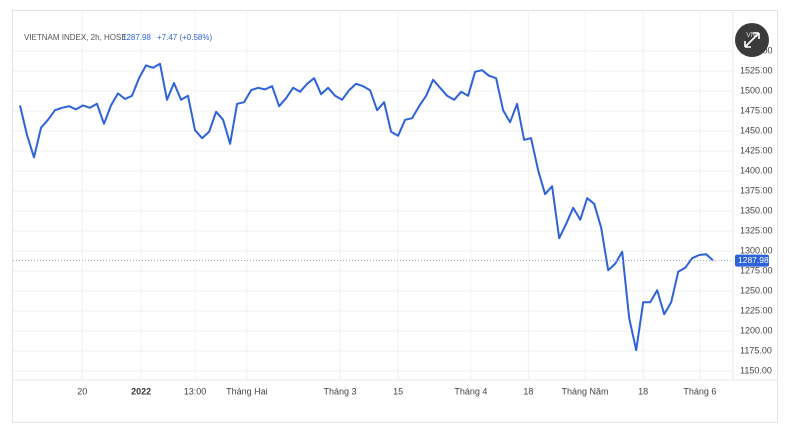 This screenshot has width=790, height=425. Describe the element at coordinates (756, 210) in the screenshot. I see `y-tick-label: 1350.00` at that location.